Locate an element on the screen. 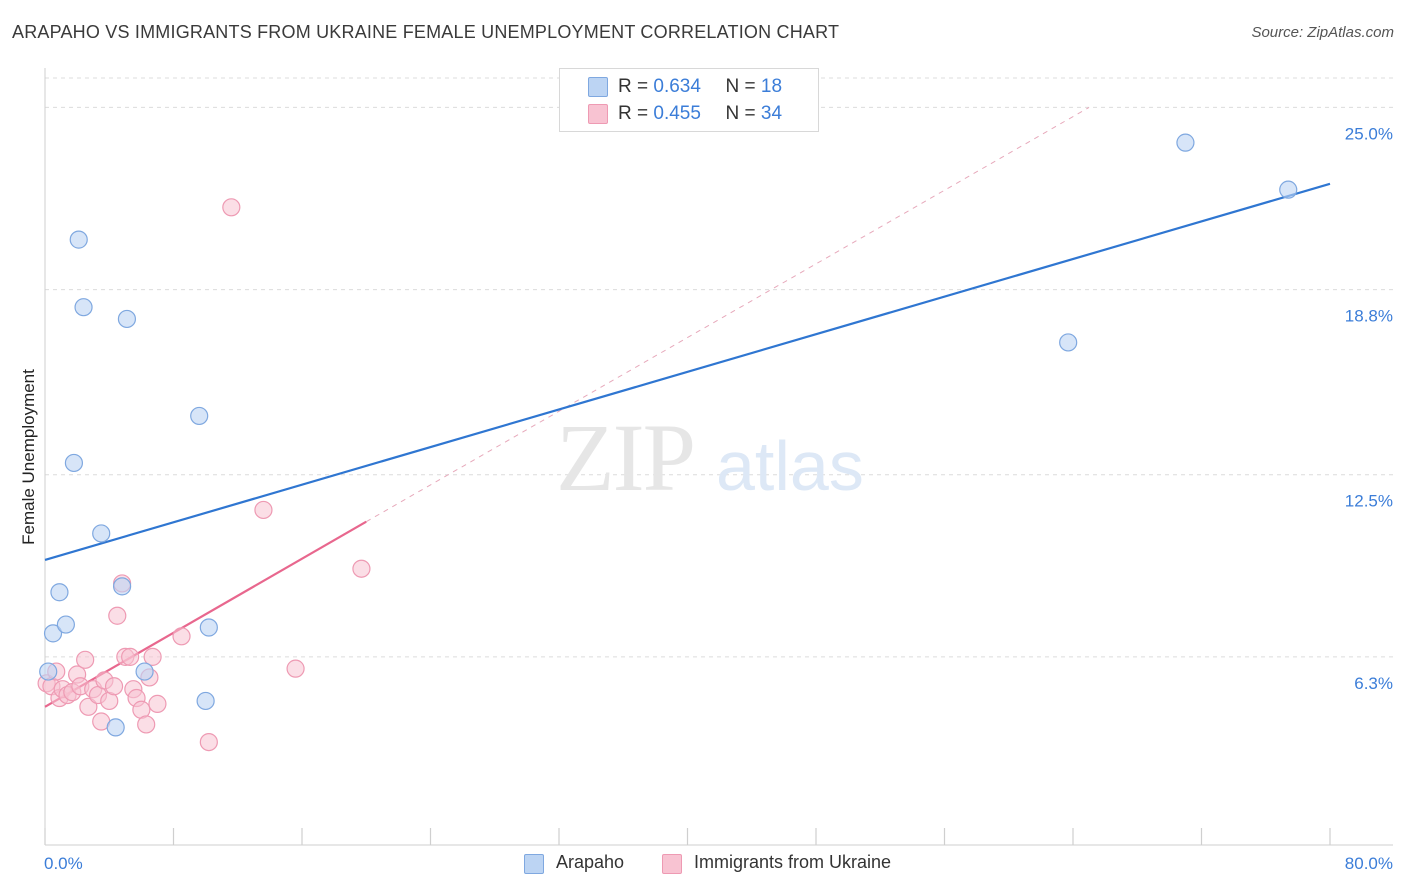  x-tick-label: 80.0% is located at coordinates (1369, 863).